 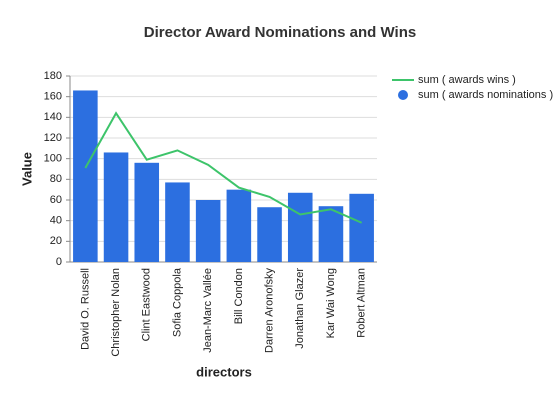 I want to click on chart-title: Director Award Nominations and Wins, so click(x=280, y=32).